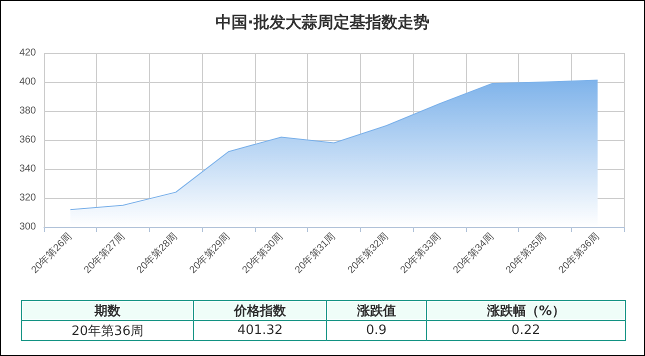 The image size is (645, 356). I want to click on x-tick-label: 20年第31周, so click(315, 253).